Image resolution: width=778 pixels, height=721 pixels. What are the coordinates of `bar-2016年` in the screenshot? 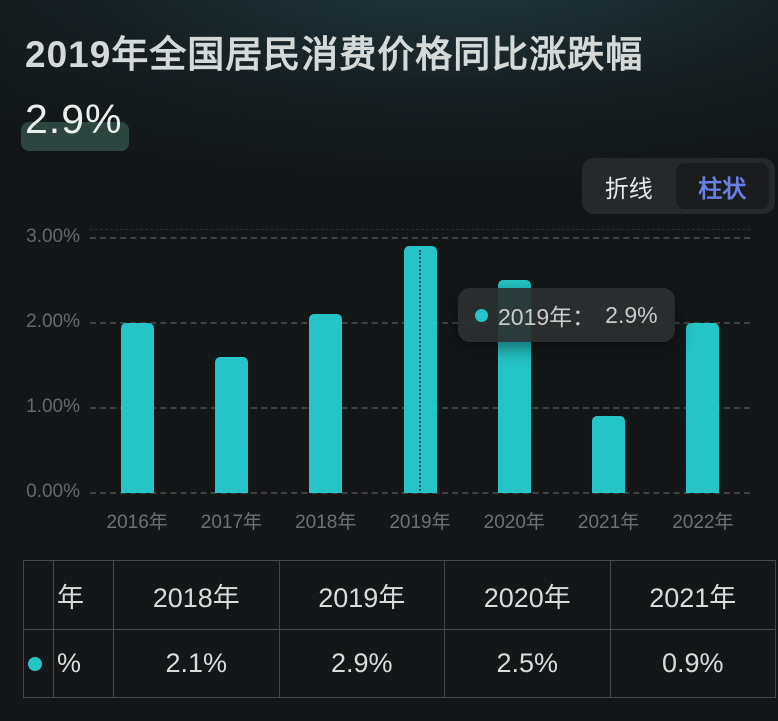 It's located at (137, 408).